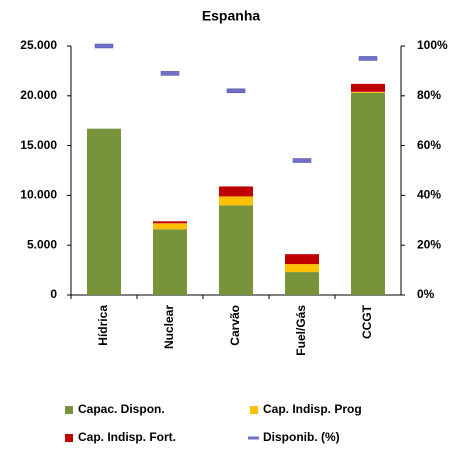 The image size is (458, 450). Describe the element at coordinates (38, 95) in the screenshot. I see `y-tick-label: 20.000` at that location.